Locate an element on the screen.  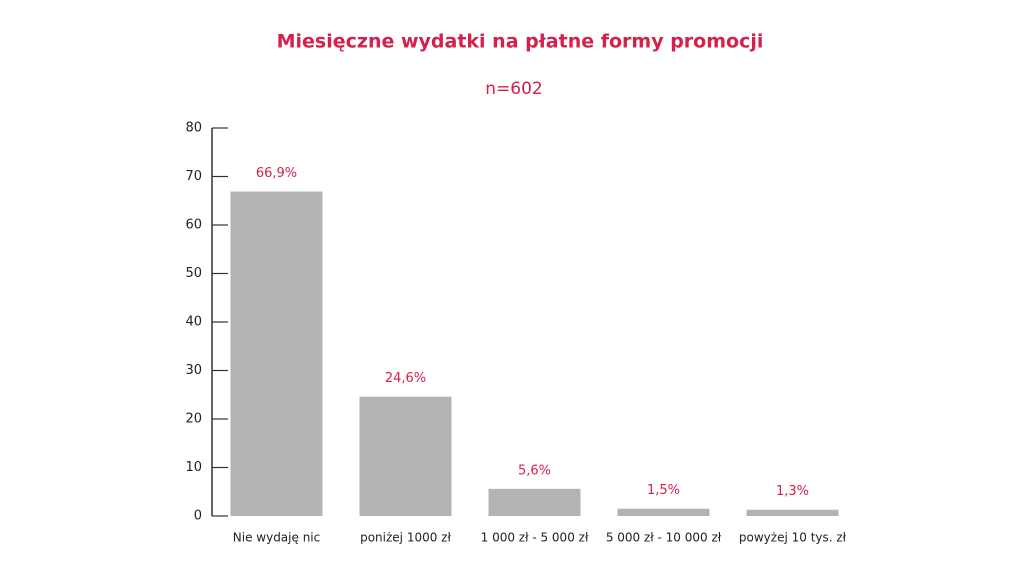
x-tick-label: Nie wydaję nic is located at coordinates (276, 538).